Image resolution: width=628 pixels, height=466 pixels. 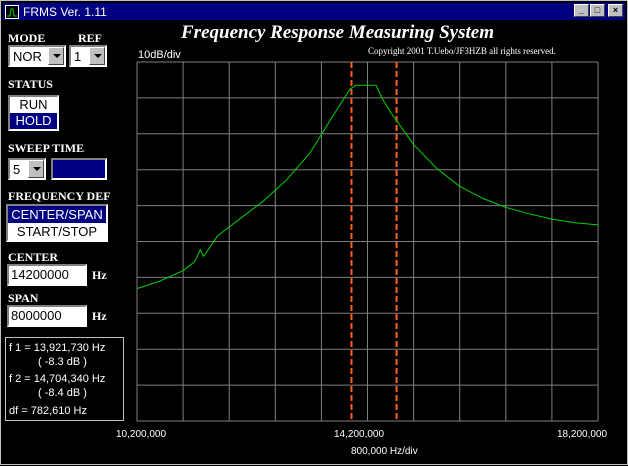 I want to click on ref-select: 1, so click(x=88, y=56).